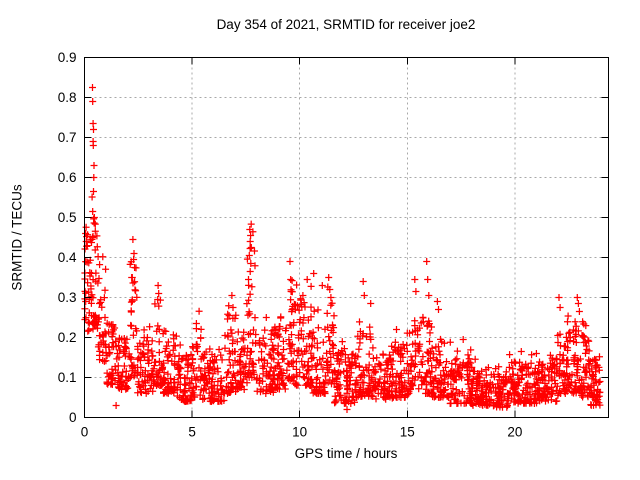 This screenshot has height=480, width=640. Describe the element at coordinates (67, 97) in the screenshot. I see `y-tick-label: 0.8` at that location.